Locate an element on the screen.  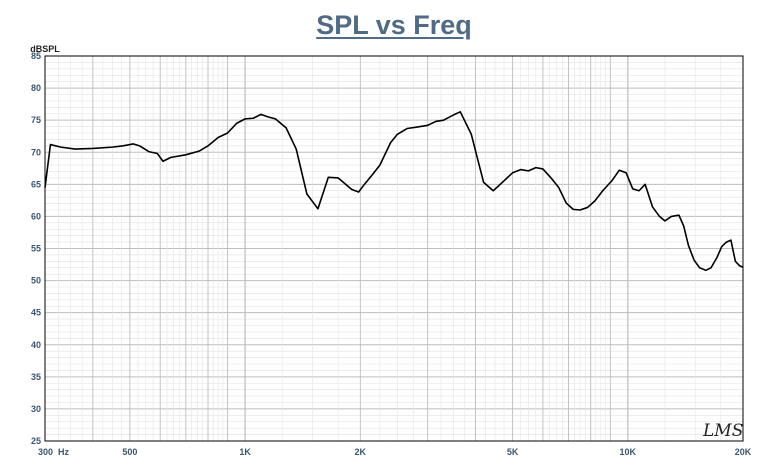
y-tick-label: 35 is located at coordinates (36, 377).